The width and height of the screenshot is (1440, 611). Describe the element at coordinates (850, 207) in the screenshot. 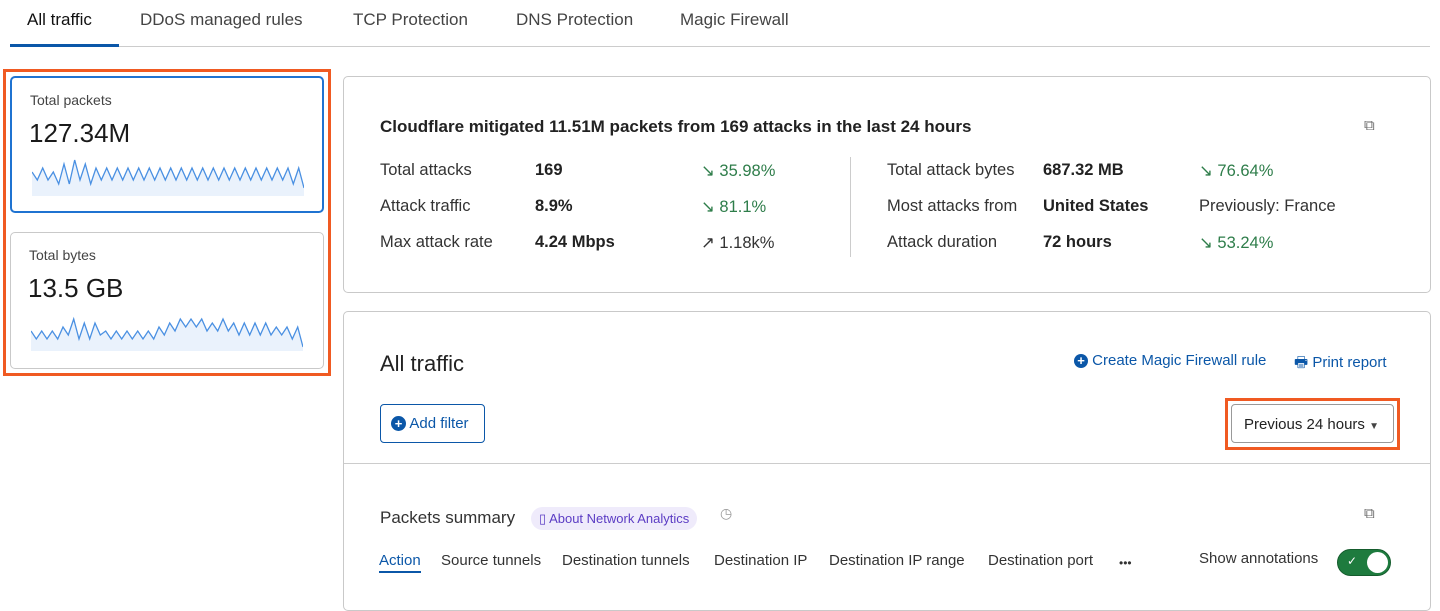

I see `summary-divider` at that location.